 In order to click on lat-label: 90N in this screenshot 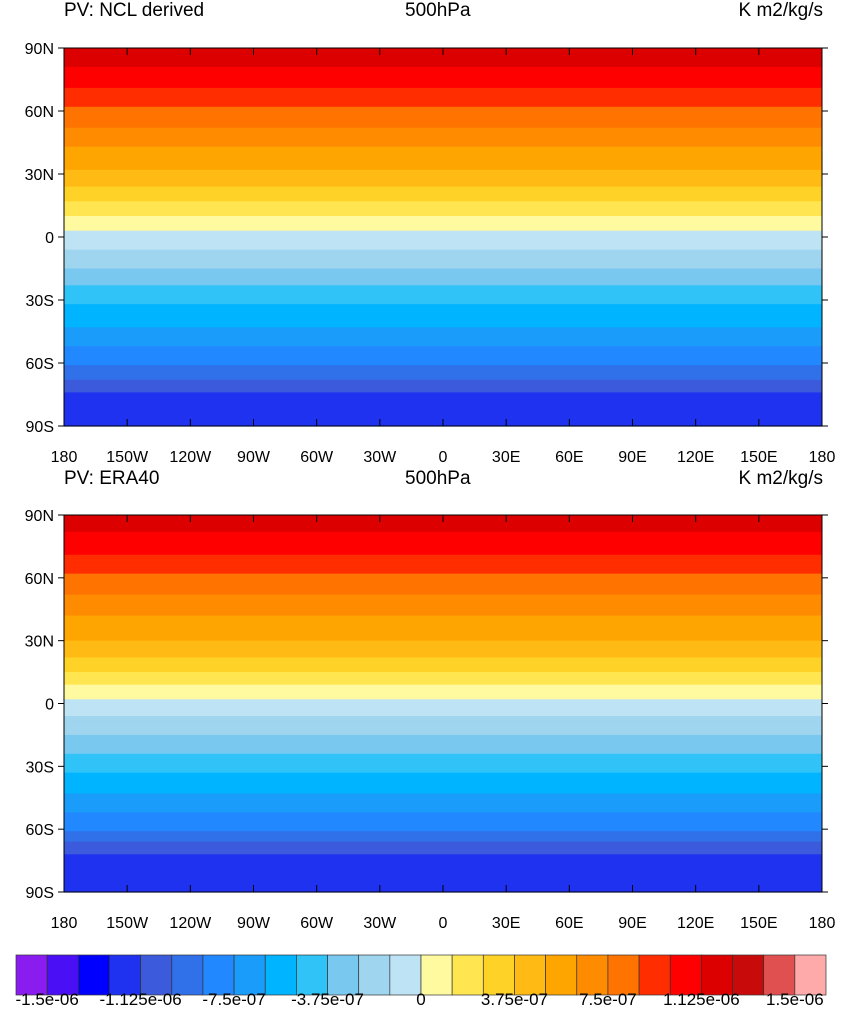, I will do `click(39, 49)`.